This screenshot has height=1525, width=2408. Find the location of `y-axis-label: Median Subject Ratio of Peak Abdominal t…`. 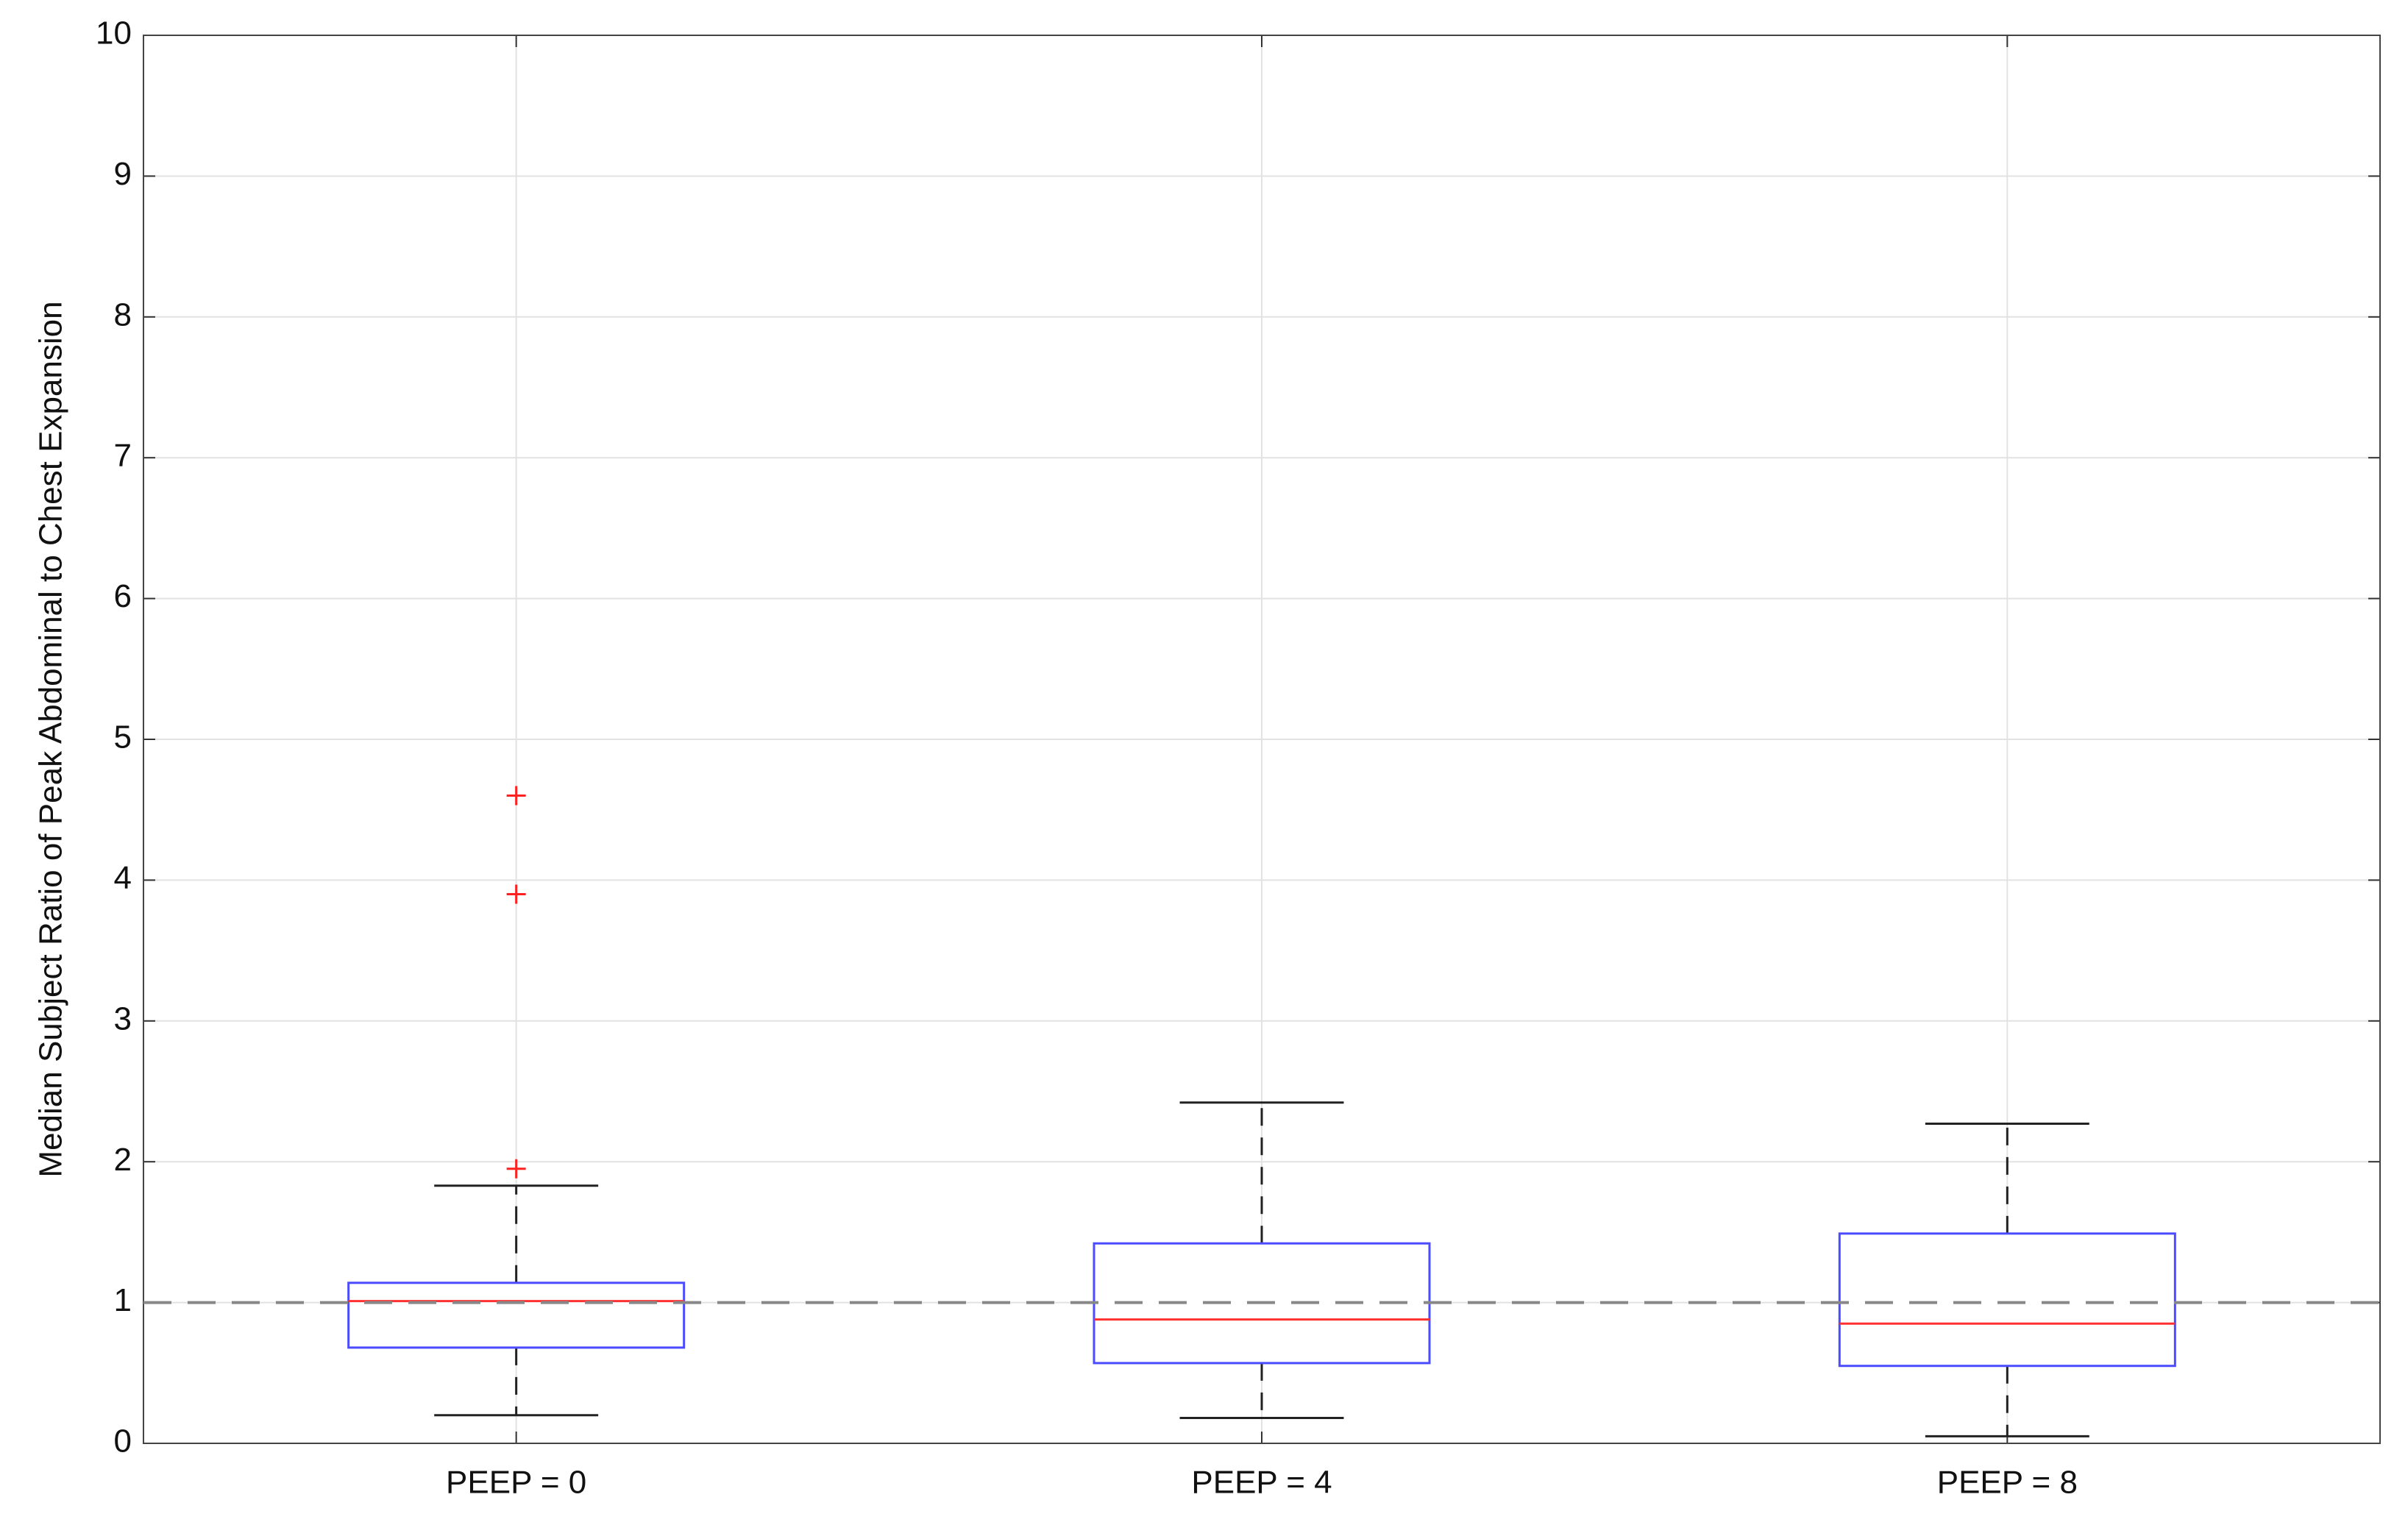

y-axis-label: Median Subject Ratio of Peak Abdominal t… is located at coordinates (51, 739).